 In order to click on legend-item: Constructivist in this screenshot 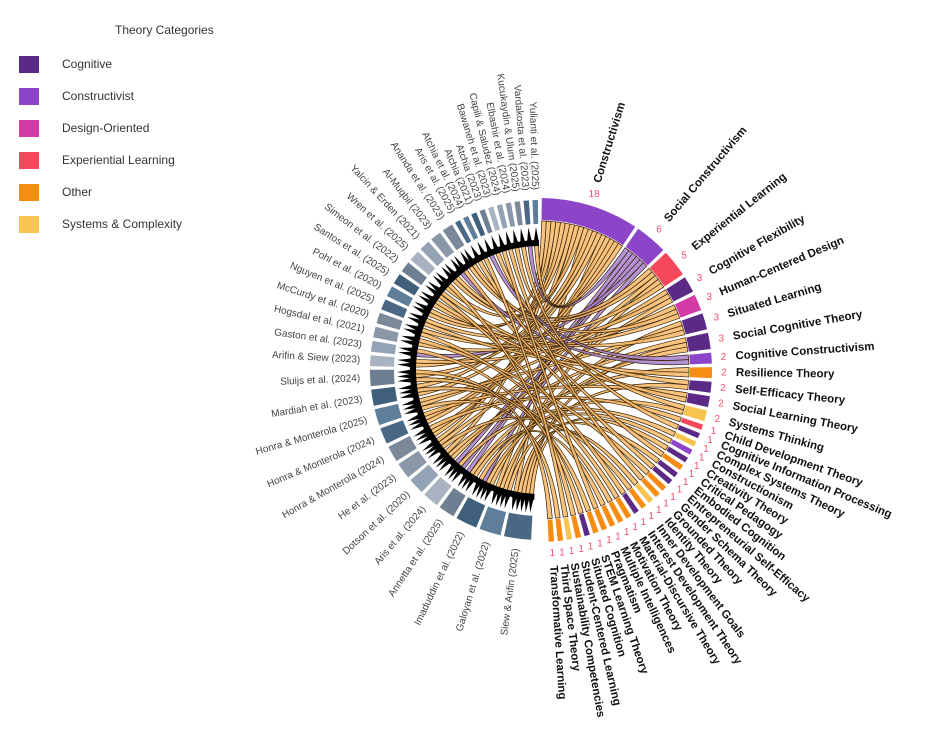, I will do `click(76, 96)`.